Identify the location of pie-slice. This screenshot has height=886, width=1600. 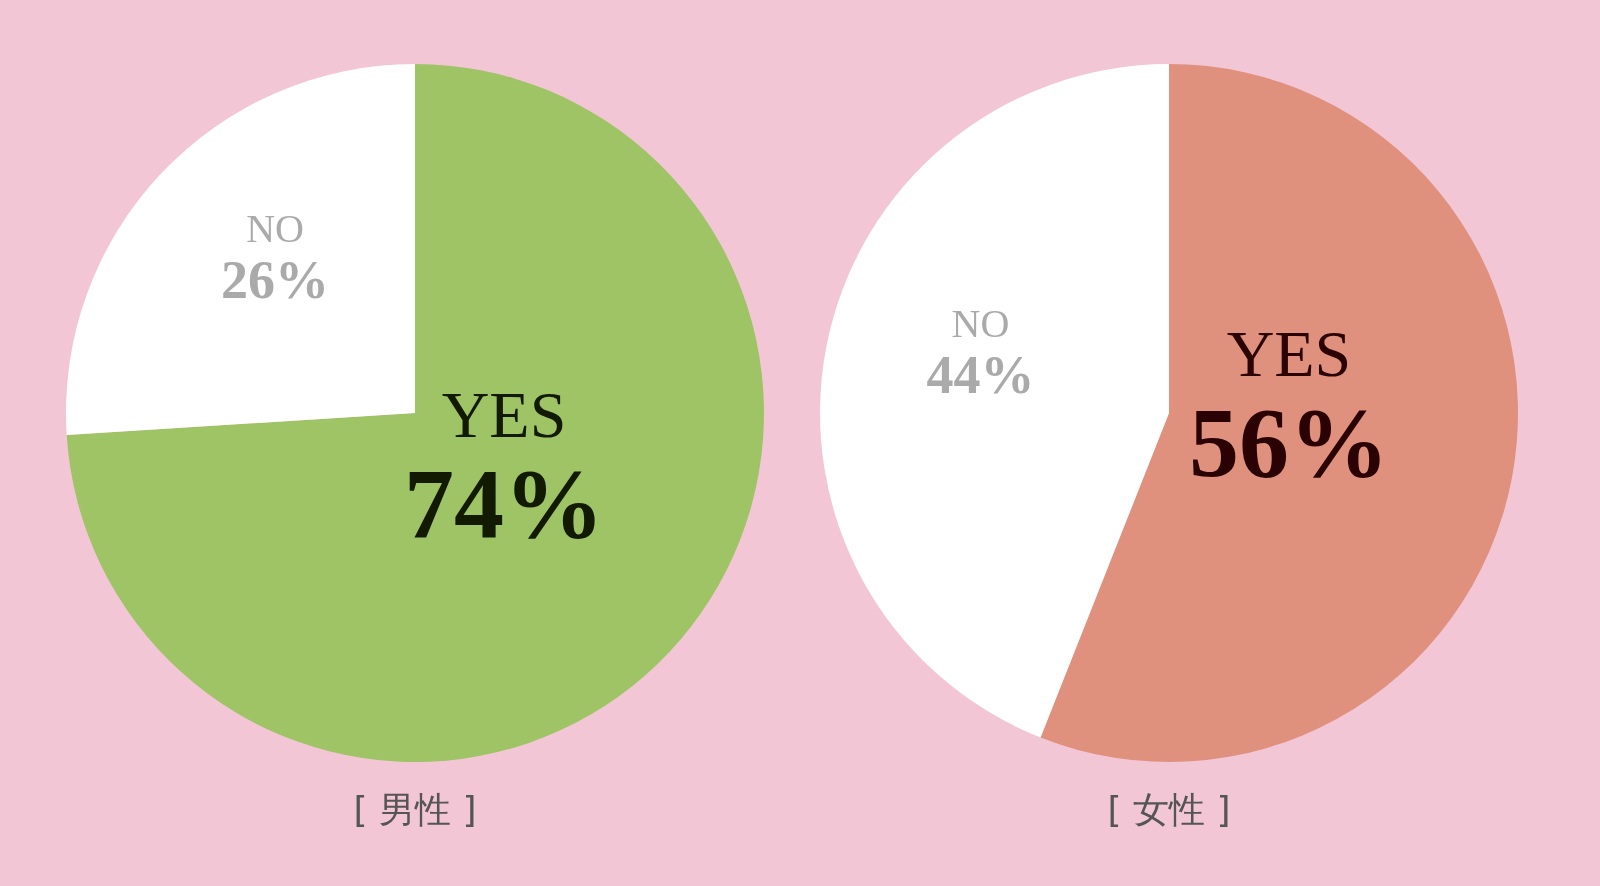
(240, 249).